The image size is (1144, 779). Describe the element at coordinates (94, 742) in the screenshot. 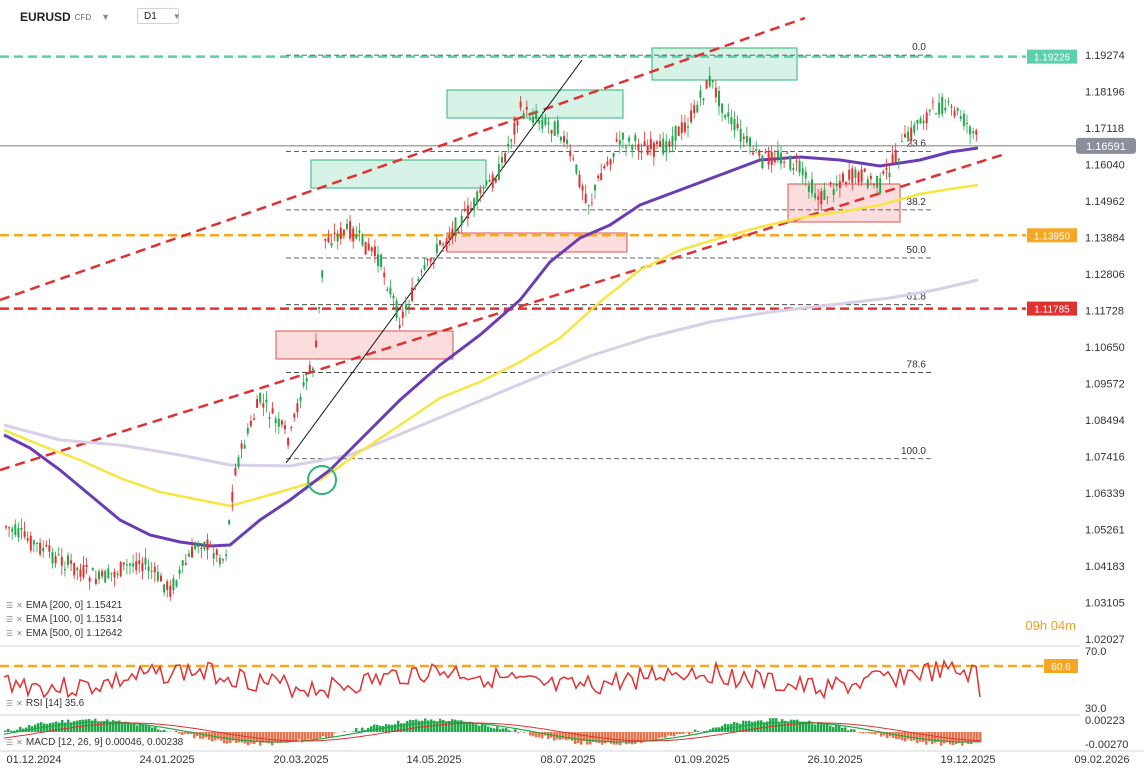

I see `macd-legend: ☰ ✕ MACD [12, 26, 9] 0.00046, 0.00238` at that location.